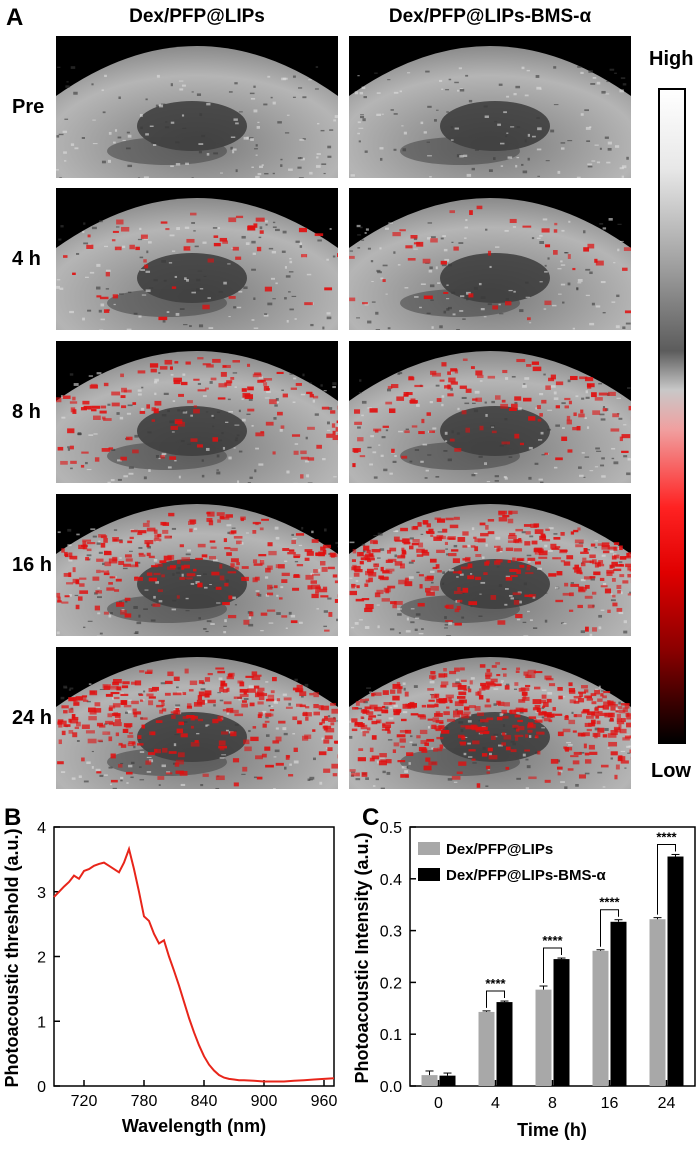  What do you see at coordinates (32, 718) in the screenshot?
I see `row-label-4: 24 h` at bounding box center [32, 718].